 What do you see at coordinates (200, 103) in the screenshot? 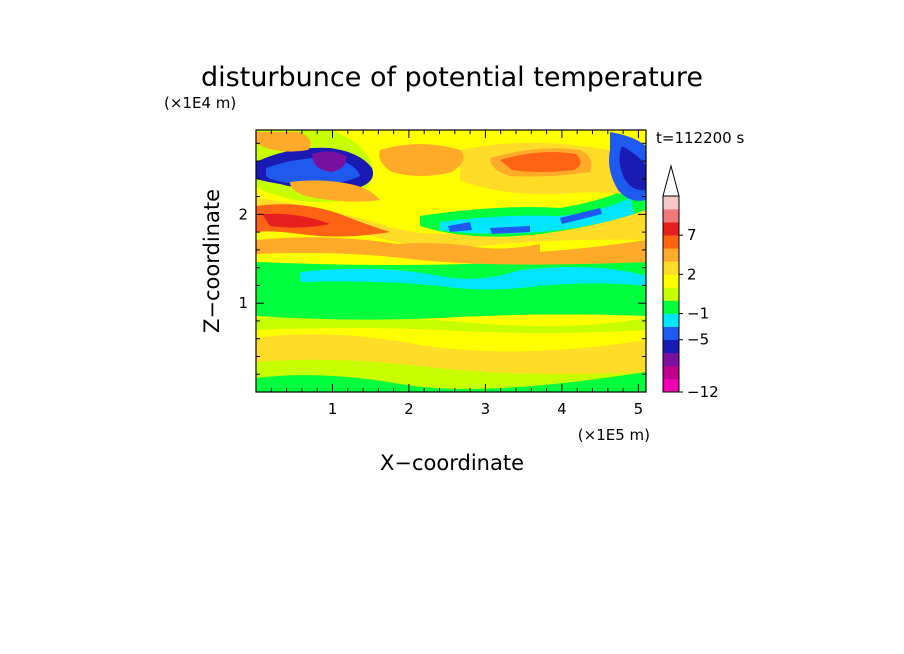
I see `y-unit-label: (×1E4 m)` at bounding box center [200, 103].